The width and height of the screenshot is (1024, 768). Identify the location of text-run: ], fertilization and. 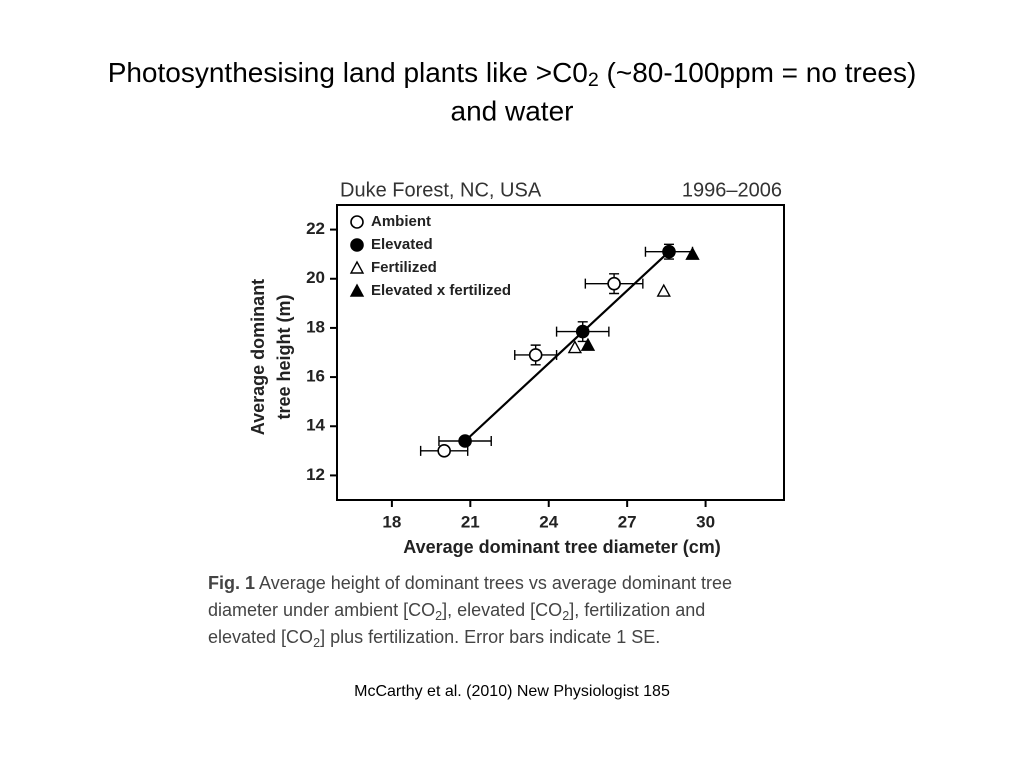
(637, 610).